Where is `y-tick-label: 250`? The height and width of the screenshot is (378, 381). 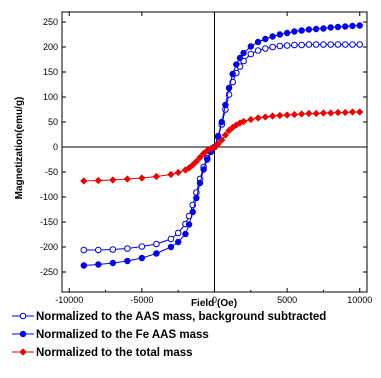
y-tick-label: 250 is located at coordinates (50, 22).